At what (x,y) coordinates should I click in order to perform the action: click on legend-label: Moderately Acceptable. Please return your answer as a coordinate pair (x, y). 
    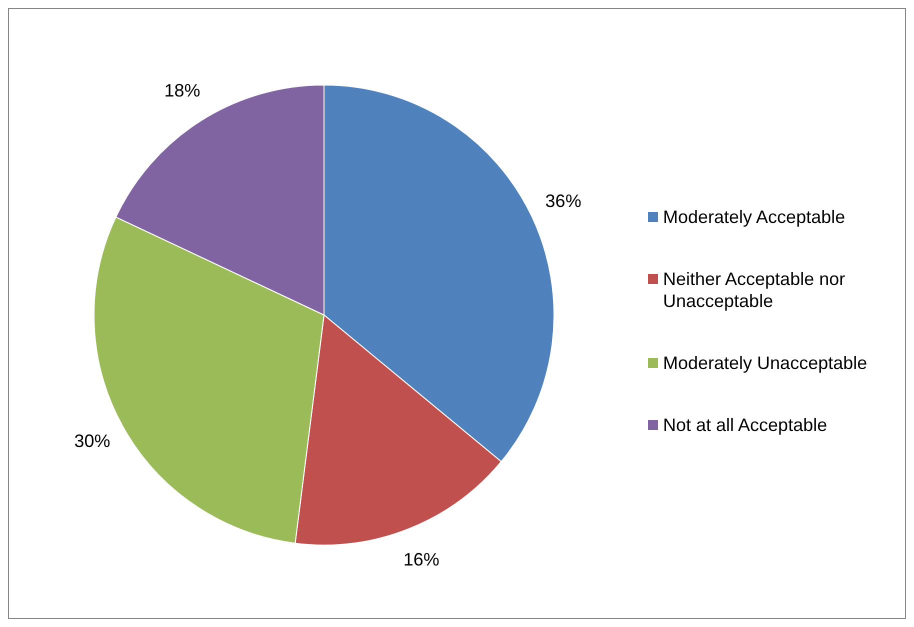
    Looking at the image, I should click on (754, 216).